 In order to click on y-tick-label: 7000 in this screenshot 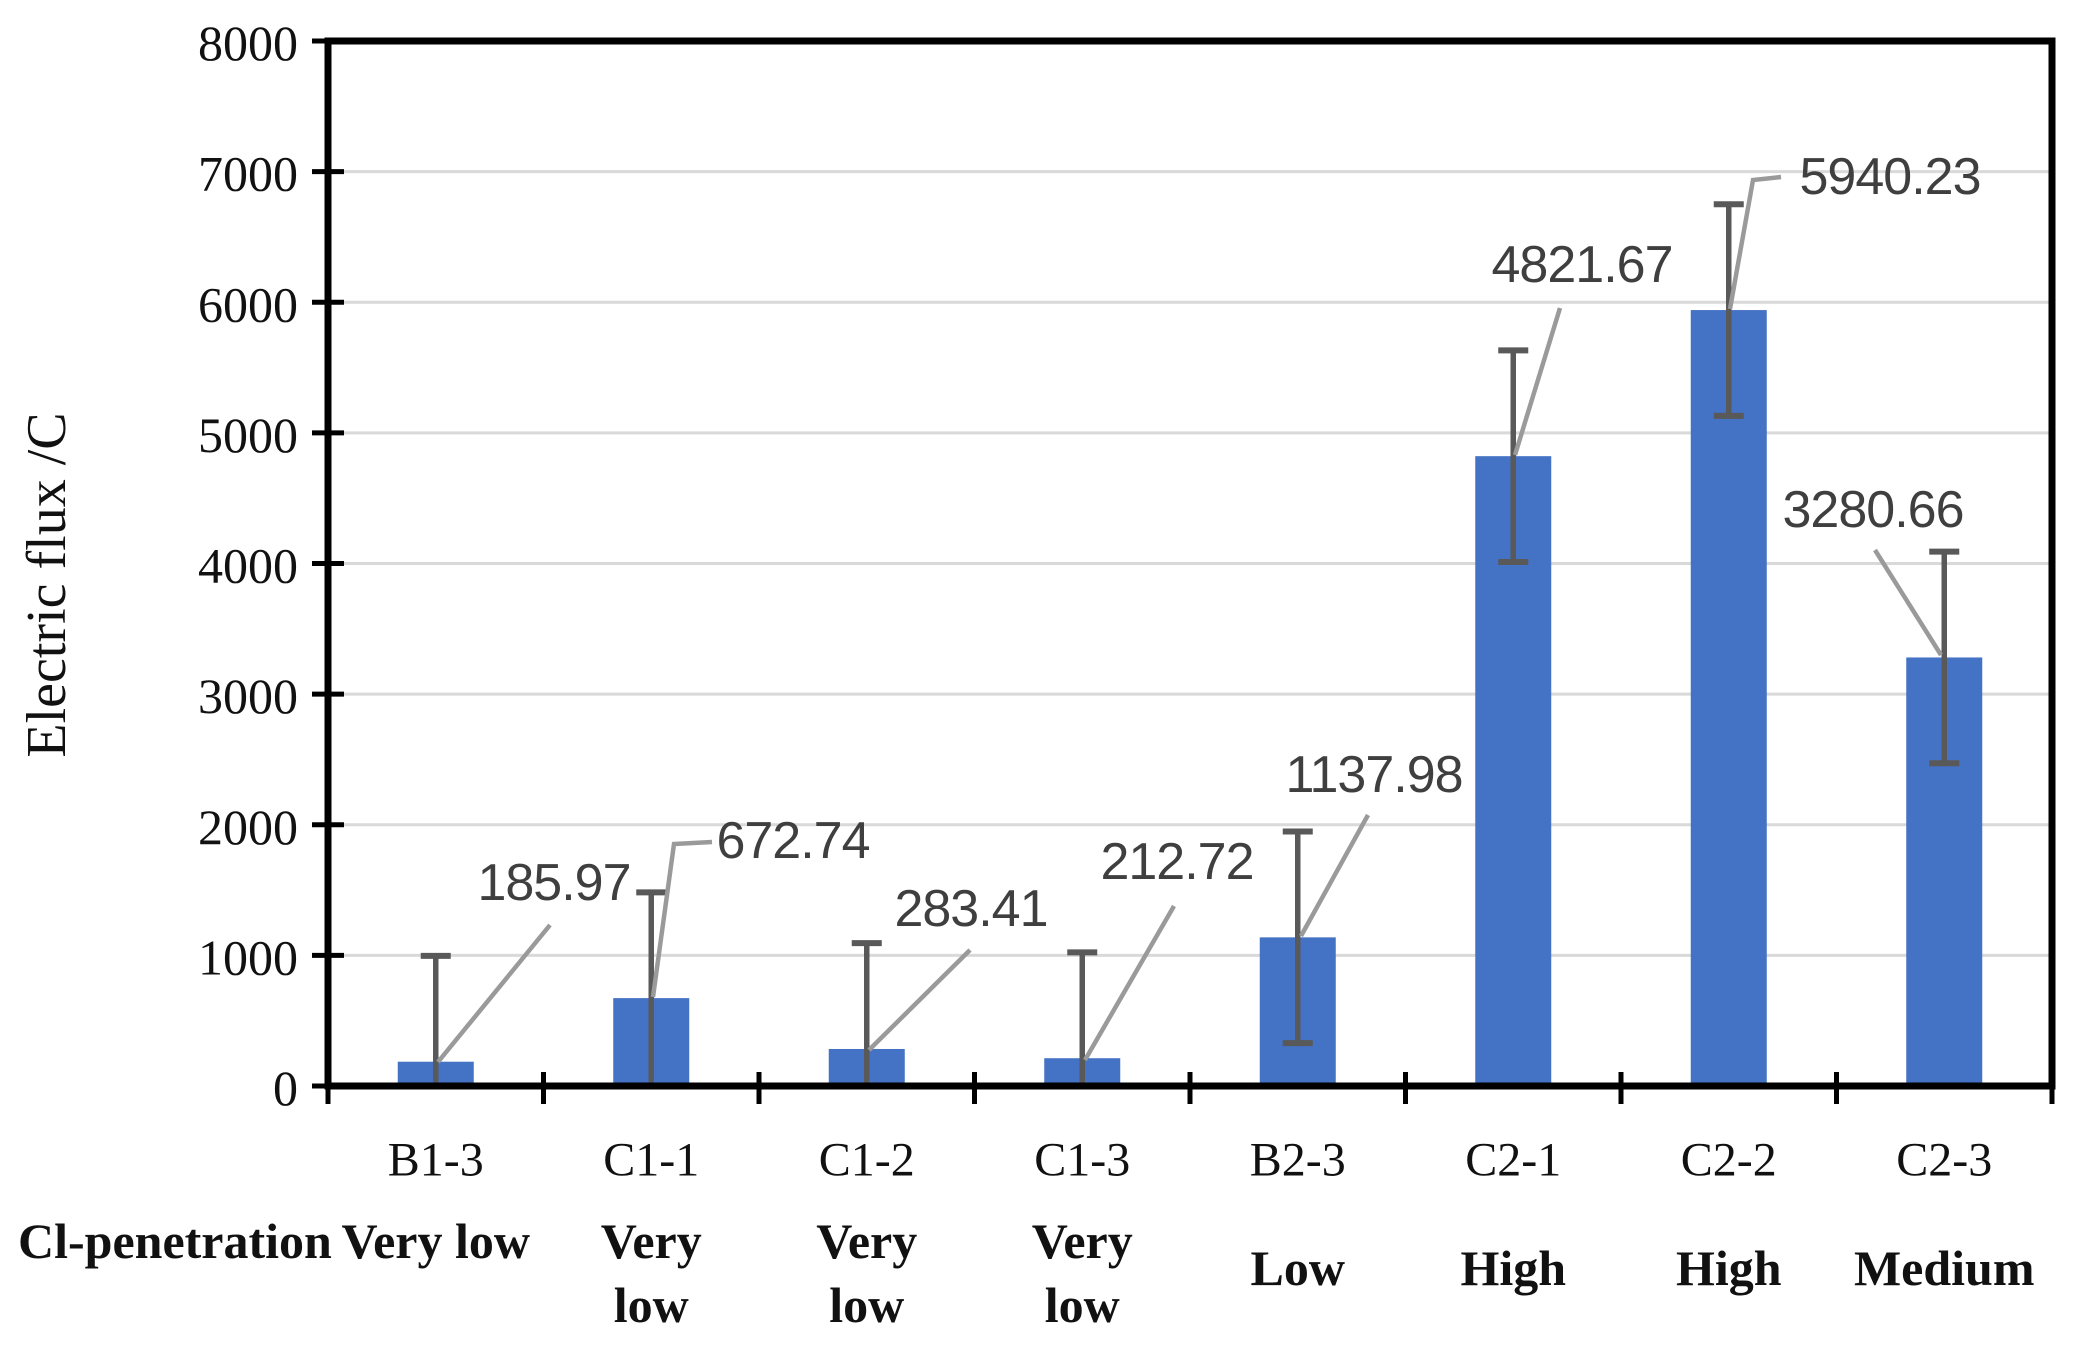, I will do `click(248, 174)`.